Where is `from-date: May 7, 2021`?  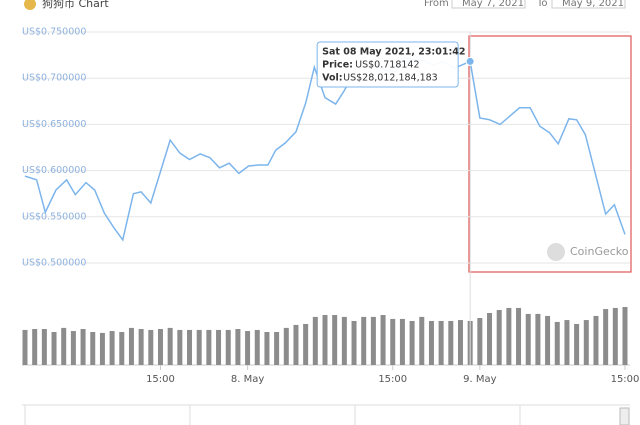
from-date: May 7, 2021 is located at coordinates (493, 4).